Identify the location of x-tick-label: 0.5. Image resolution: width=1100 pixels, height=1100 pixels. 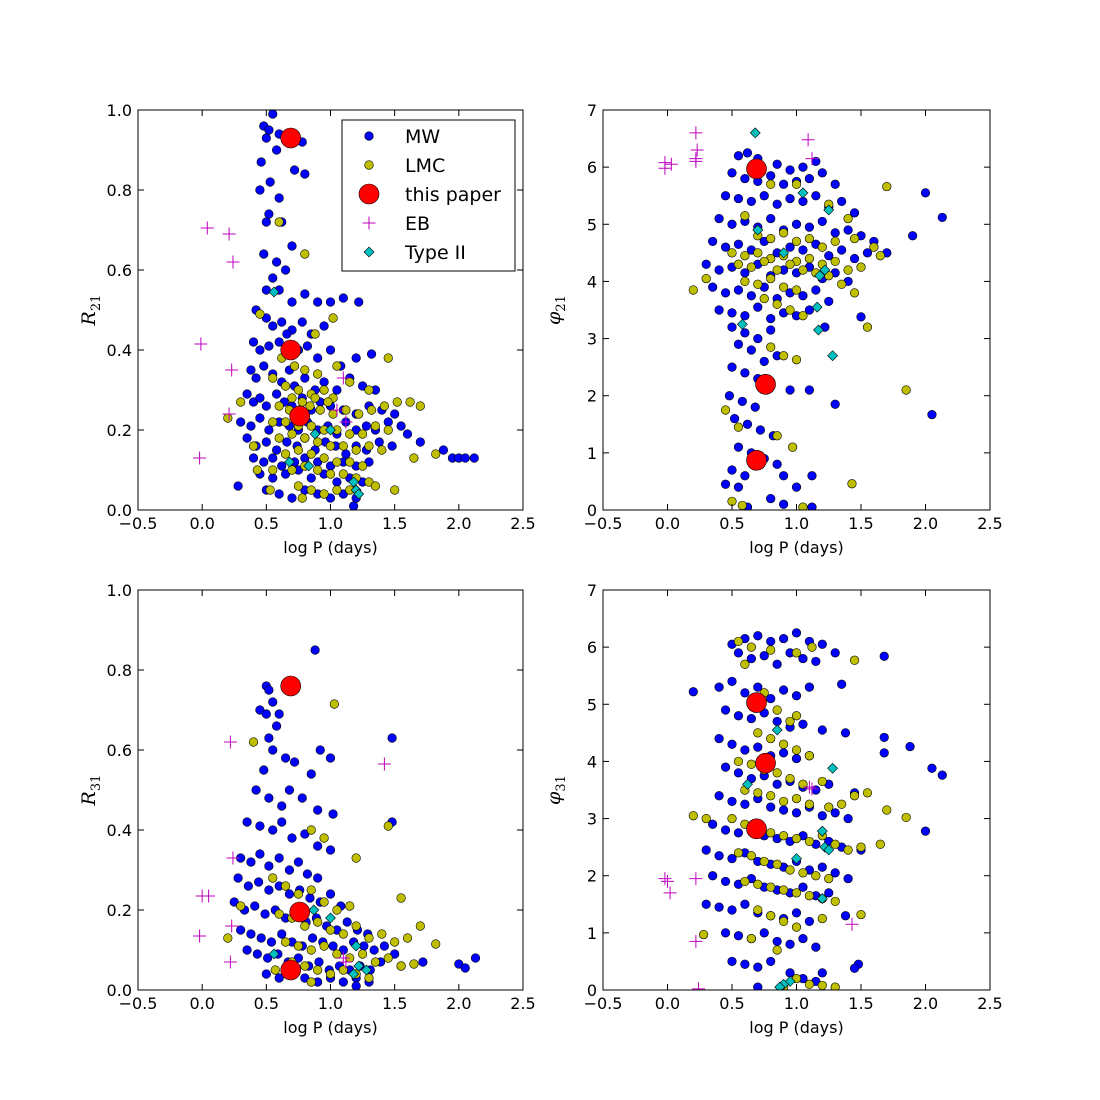
(266, 523).